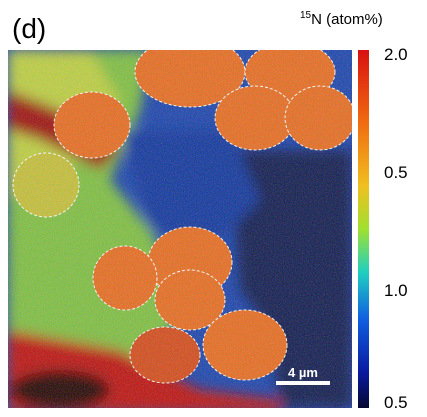 The height and width of the screenshot is (417, 427). I want to click on colorbar-title: 15N (atom%), so click(341, 19).